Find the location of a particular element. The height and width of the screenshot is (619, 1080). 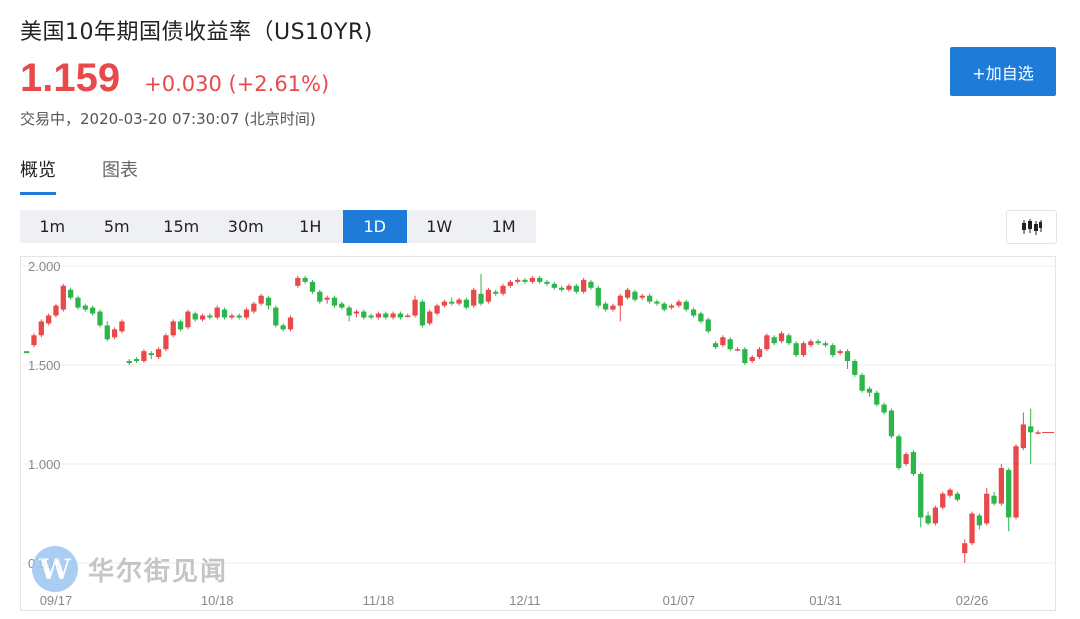

period-selector: 1m 5m 15m 30m 1H 1D 1W 1M is located at coordinates (278, 226).